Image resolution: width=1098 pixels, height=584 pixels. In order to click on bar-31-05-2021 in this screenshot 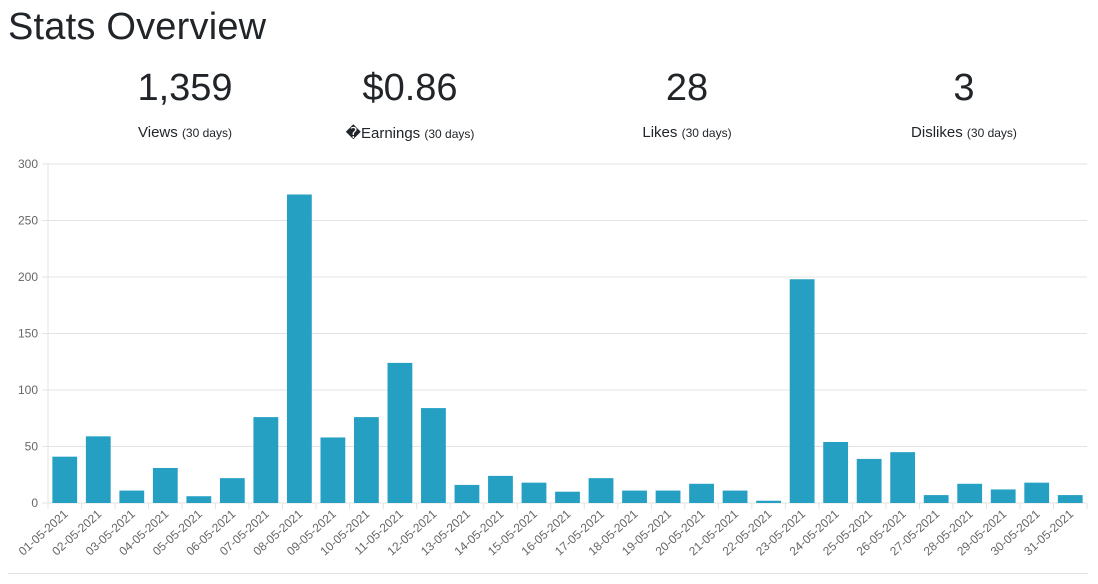, I will do `click(1070, 499)`.